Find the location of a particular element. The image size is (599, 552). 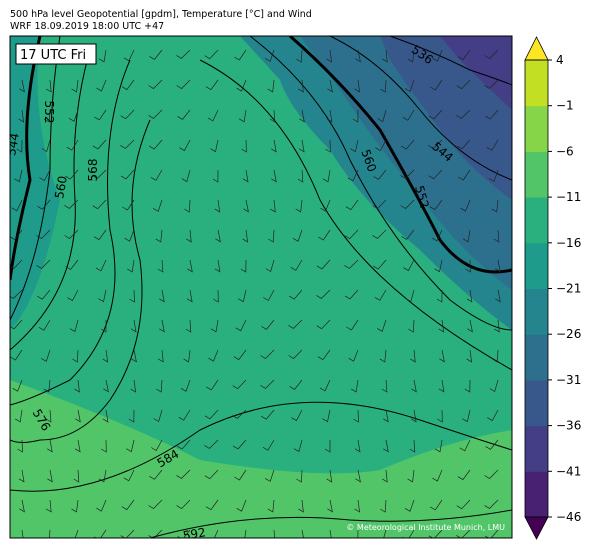

time-box is located at coordinates (56, 54).